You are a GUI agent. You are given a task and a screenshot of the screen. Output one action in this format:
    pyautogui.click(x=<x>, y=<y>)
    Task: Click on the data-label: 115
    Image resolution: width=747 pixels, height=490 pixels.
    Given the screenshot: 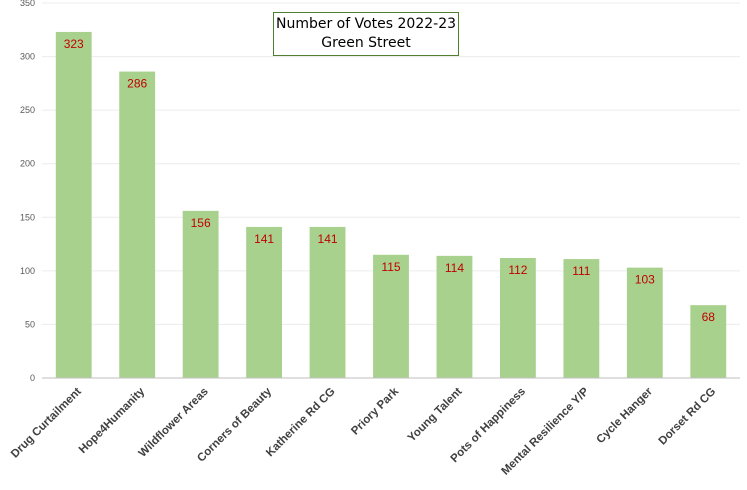 What is the action you would take?
    pyautogui.click(x=390, y=267)
    